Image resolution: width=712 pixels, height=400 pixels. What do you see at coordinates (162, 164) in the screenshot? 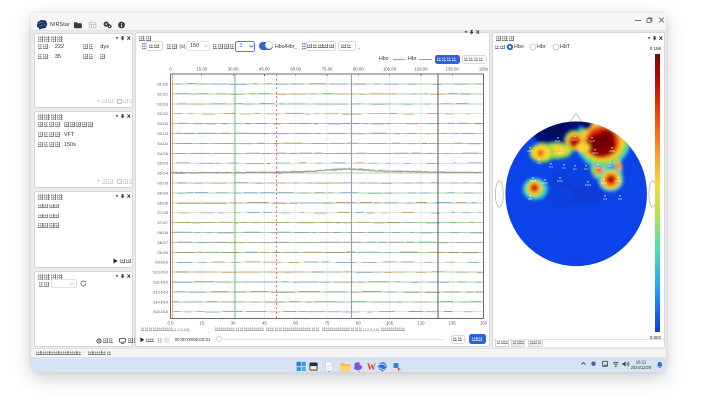
I see `svg-text: S5-D3` at bounding box center [162, 164].